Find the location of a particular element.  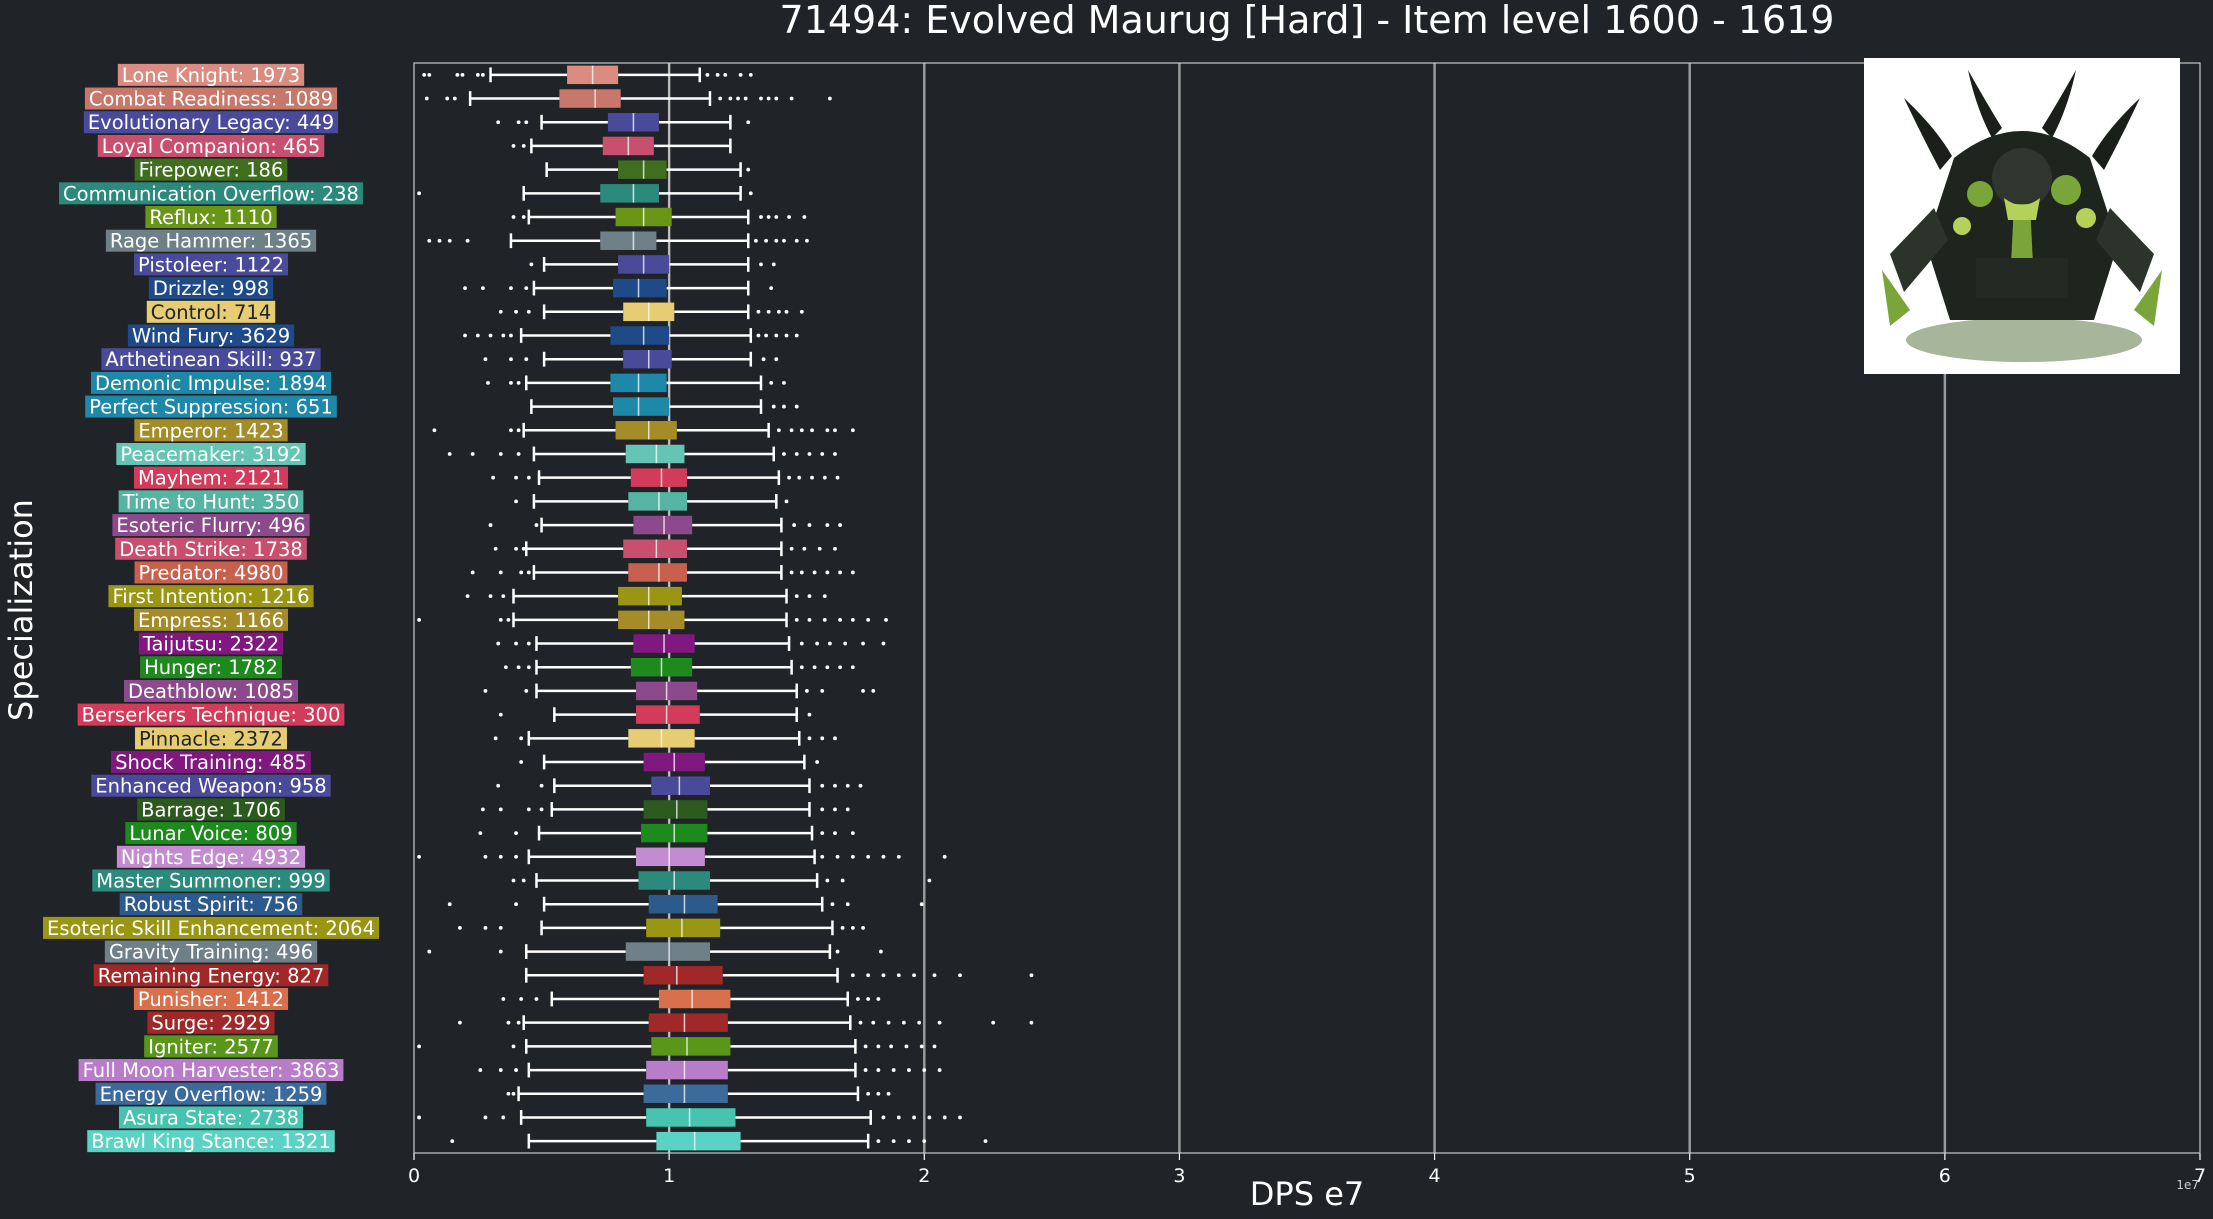

category-label-text: Drizzle: 998 is located at coordinates (211, 288).